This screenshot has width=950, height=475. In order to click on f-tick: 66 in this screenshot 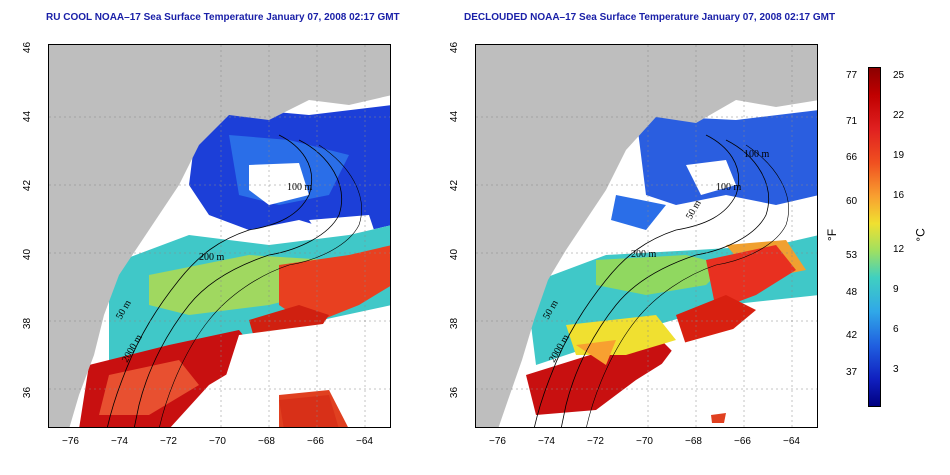, I will do `click(852, 157)`.